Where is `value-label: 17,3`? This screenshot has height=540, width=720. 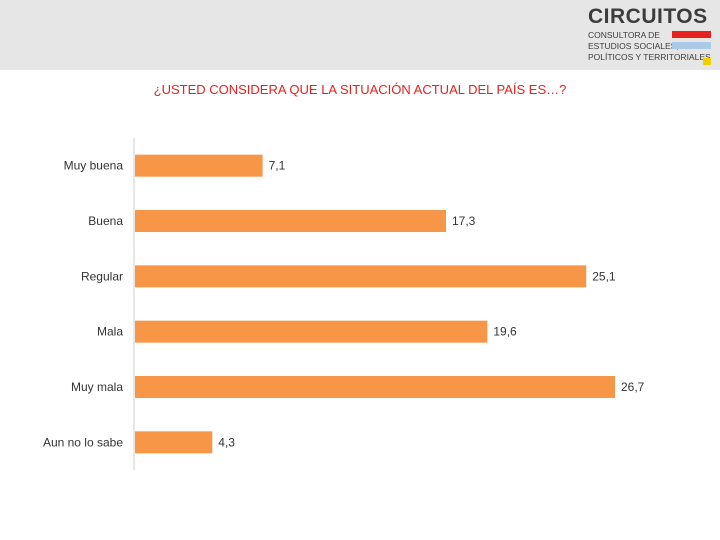 value-label: 17,3 is located at coordinates (464, 221).